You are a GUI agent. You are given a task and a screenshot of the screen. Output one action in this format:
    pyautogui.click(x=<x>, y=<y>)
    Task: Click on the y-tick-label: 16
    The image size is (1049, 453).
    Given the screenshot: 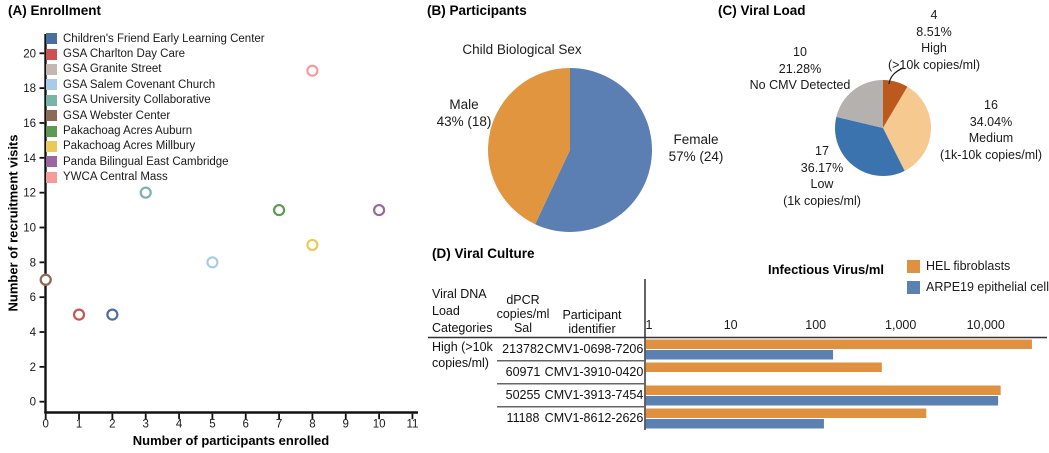 What is the action you would take?
    pyautogui.click(x=29, y=124)
    